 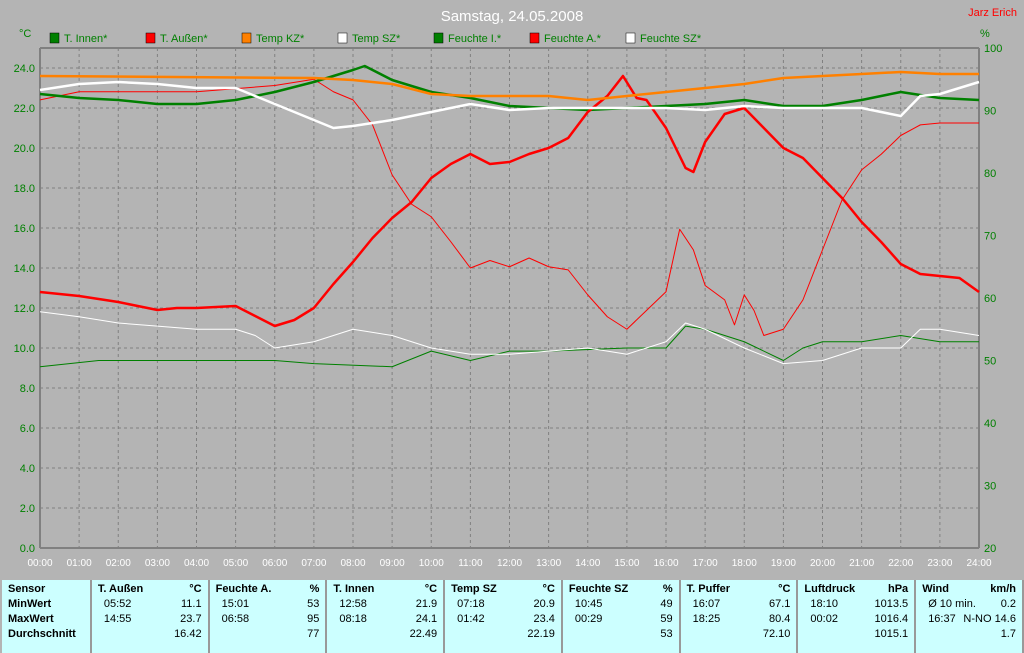 I want to click on max-time: 00:29, so click(x=588, y=619).